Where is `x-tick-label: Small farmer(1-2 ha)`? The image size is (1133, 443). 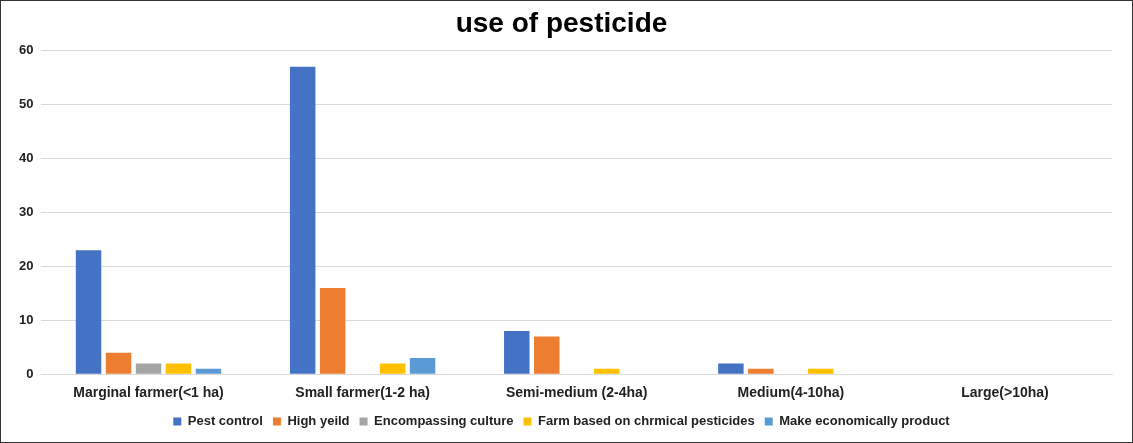 x-tick-label: Small farmer(1-2 ha) is located at coordinates (362, 392).